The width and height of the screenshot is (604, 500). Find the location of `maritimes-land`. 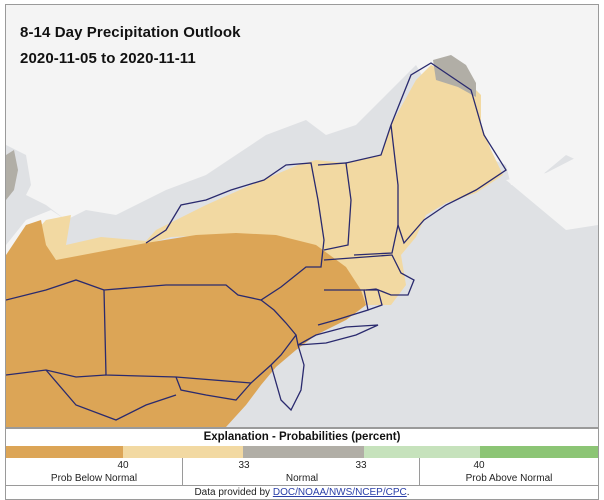

maritimes-land is located at coordinates (552, 190).